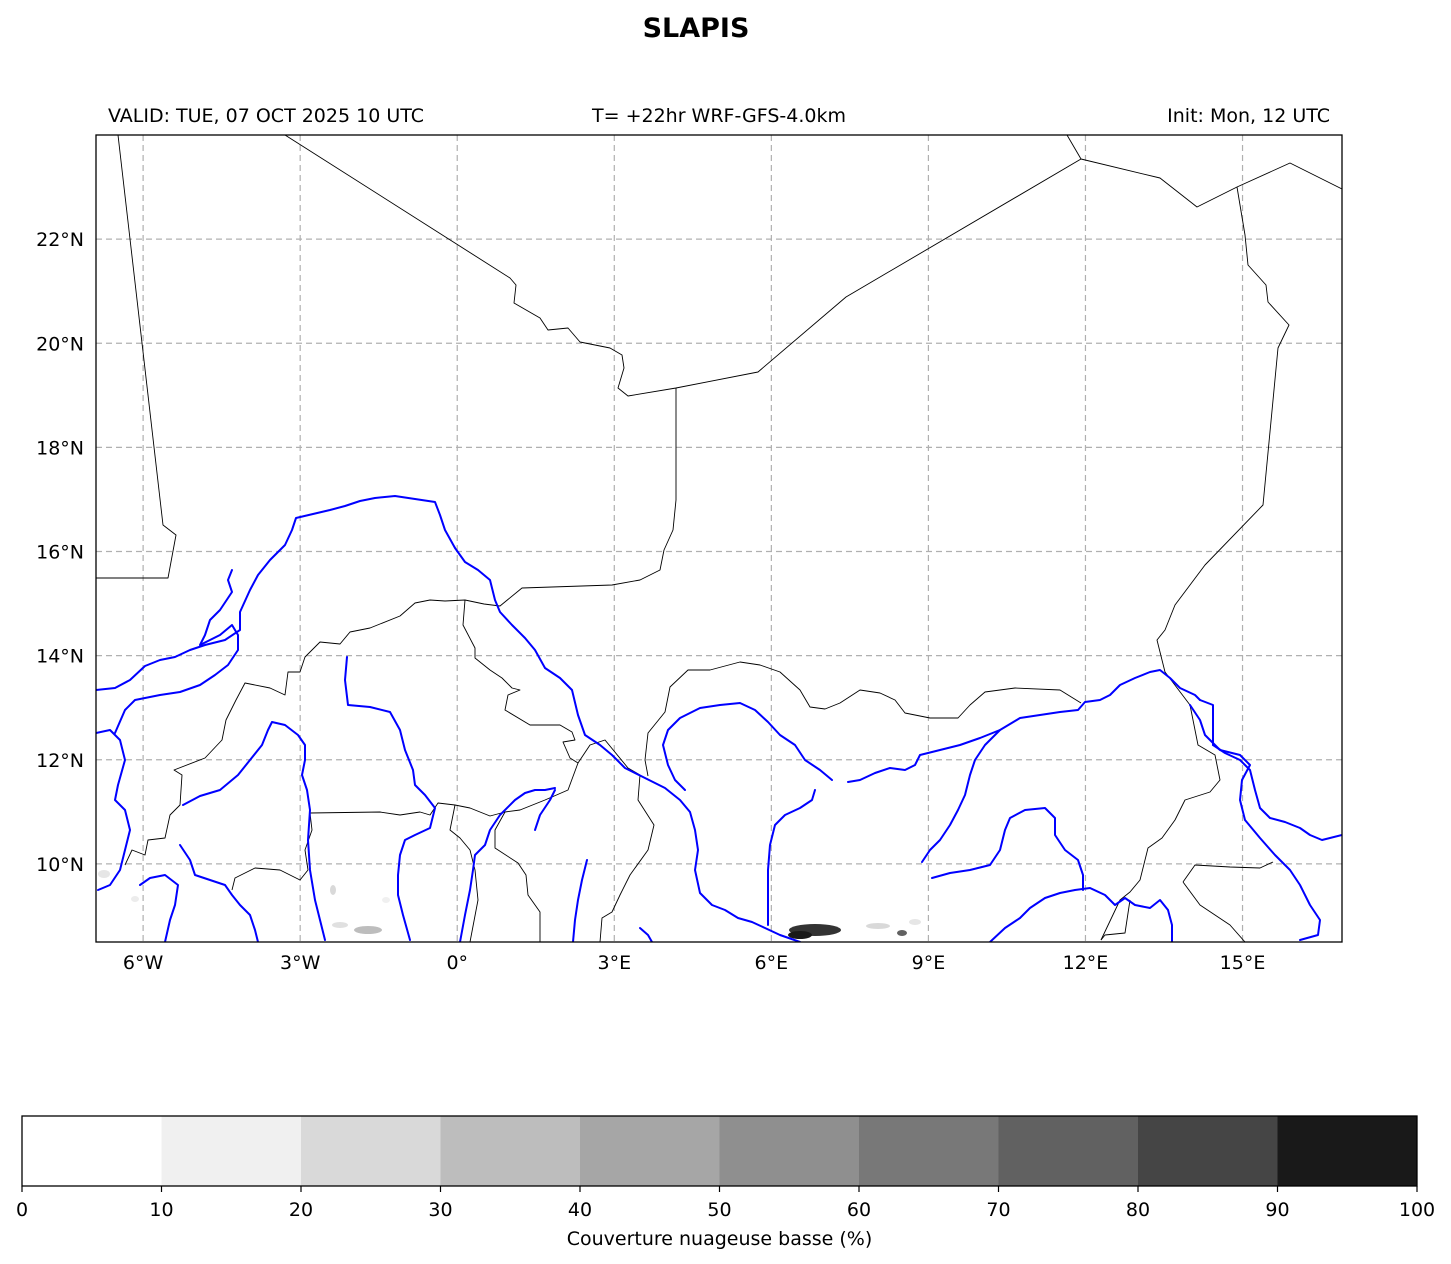 The image size is (1451, 1264). Describe the element at coordinates (159, 908) in the screenshot. I see `river-bandama` at that location.